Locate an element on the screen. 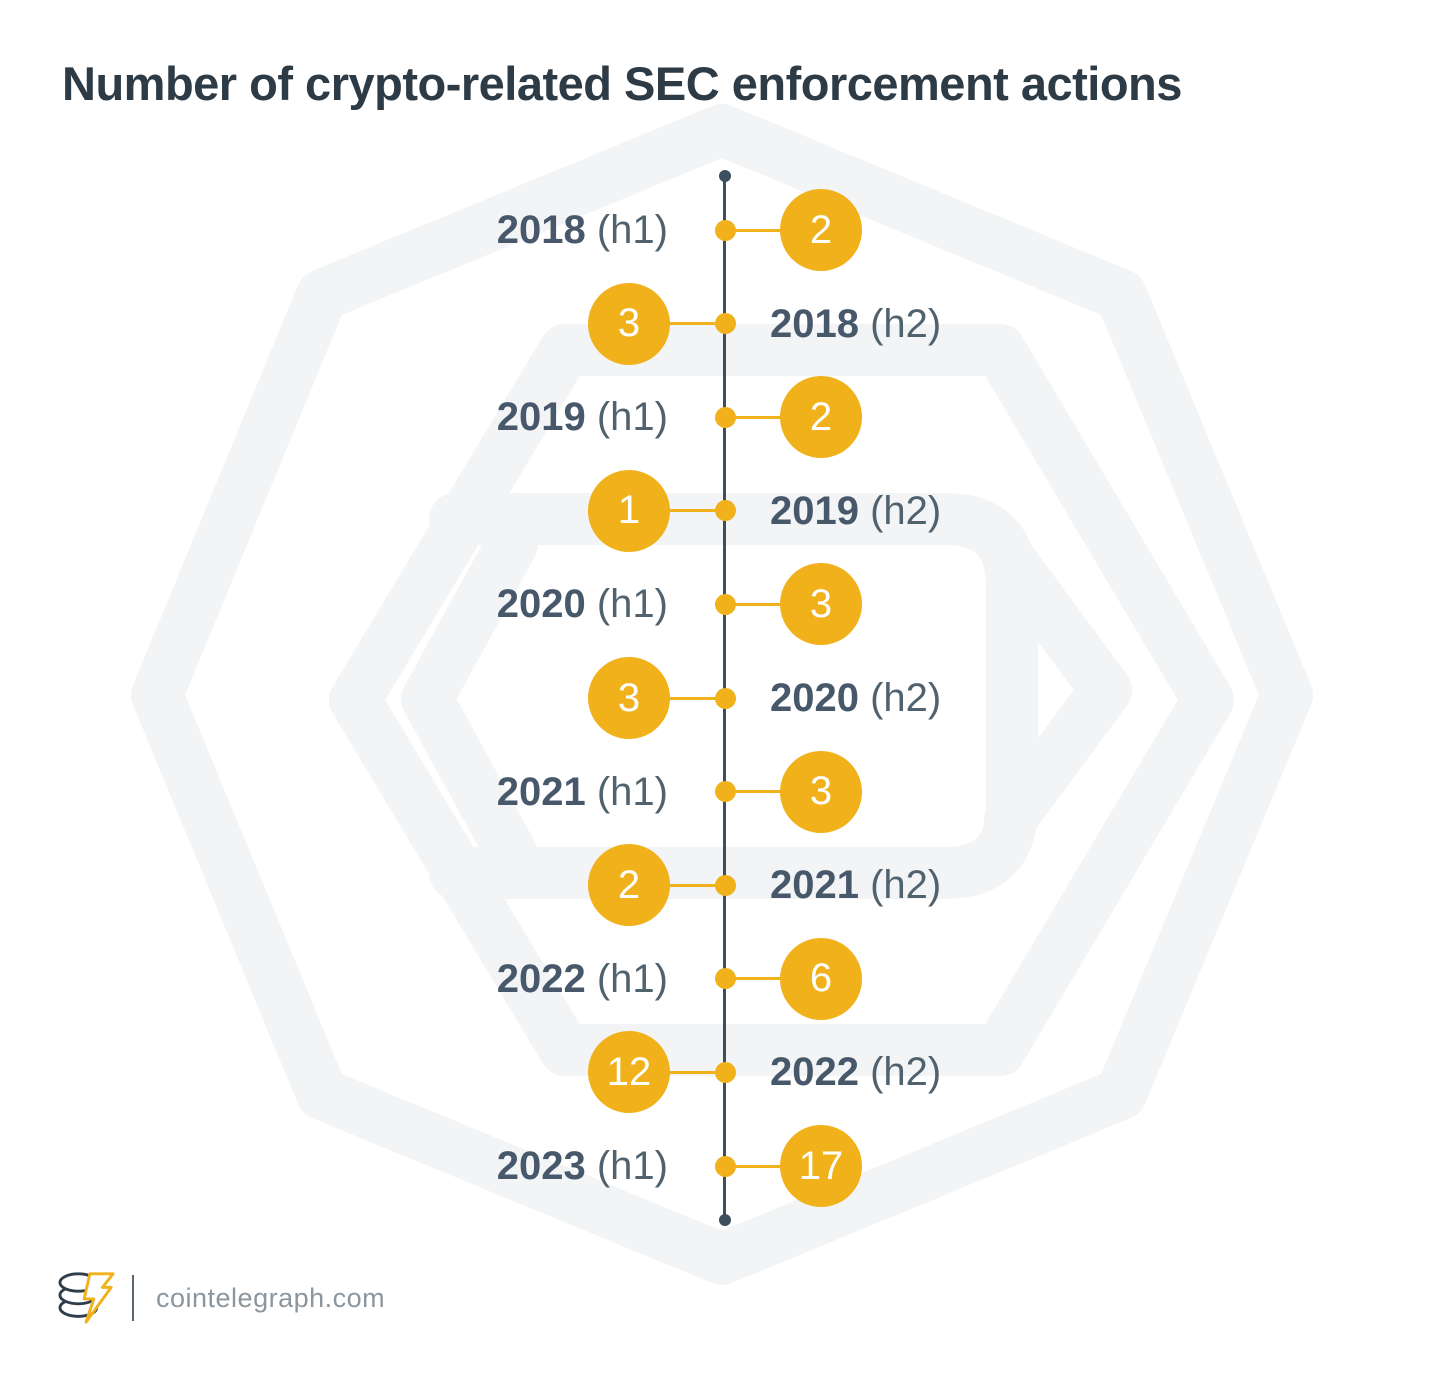 The height and width of the screenshot is (1380, 1450). cointelegraph-logo-icon is located at coordinates (86, 1298).